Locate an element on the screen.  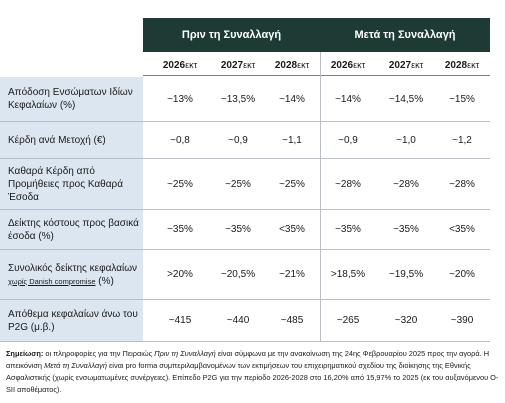
note-label: Σημείωση: is located at coordinates (25, 353).